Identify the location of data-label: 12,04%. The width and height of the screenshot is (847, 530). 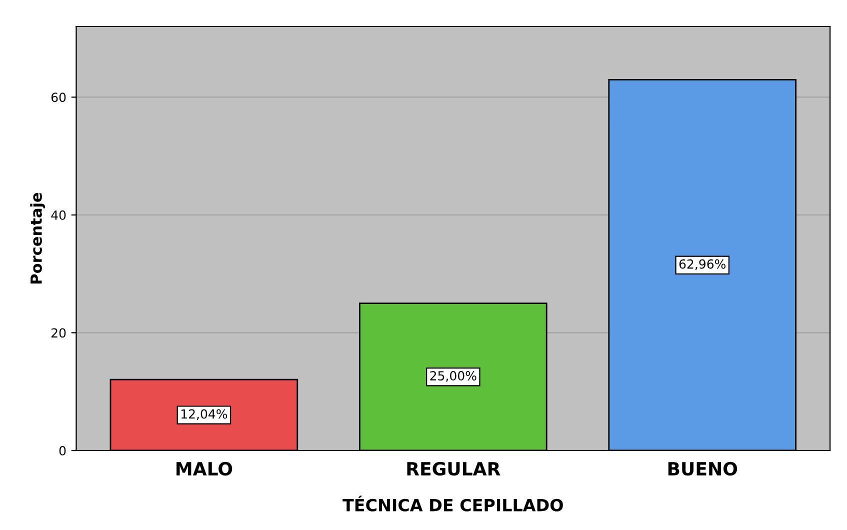
(204, 414).